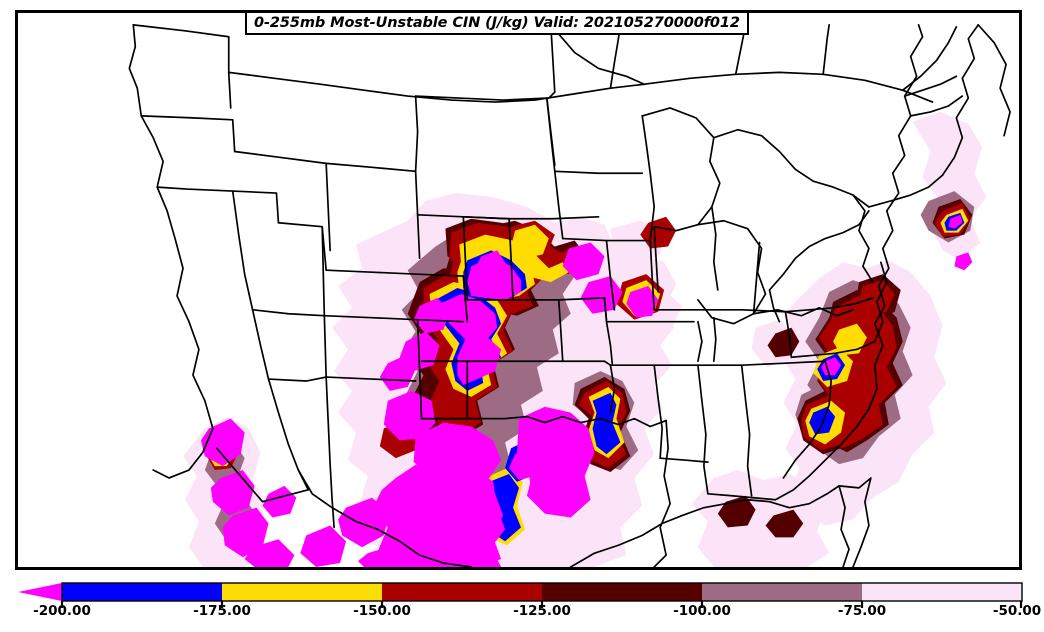 This screenshot has width=1044, height=632. I want to click on wy-co-north, so click(395, 273).